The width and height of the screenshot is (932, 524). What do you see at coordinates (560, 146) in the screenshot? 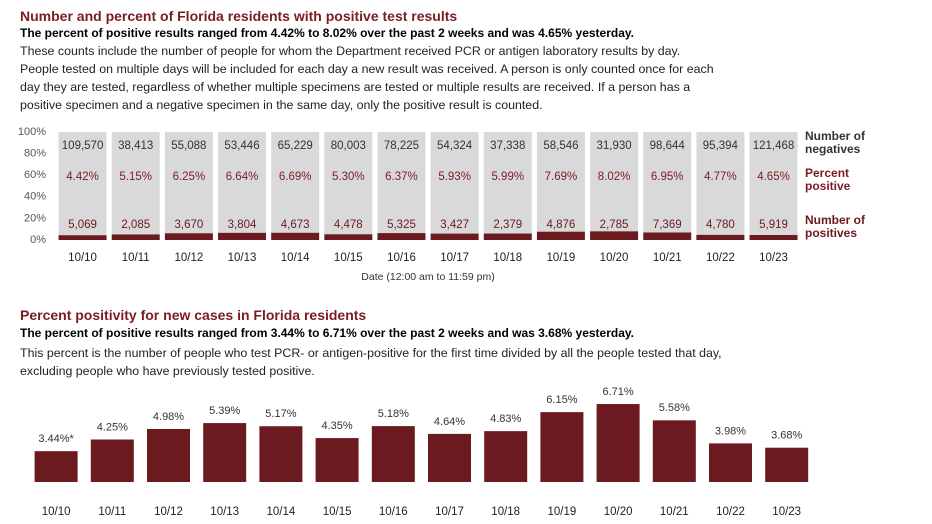
I see `value-label: 58,546` at bounding box center [560, 146].